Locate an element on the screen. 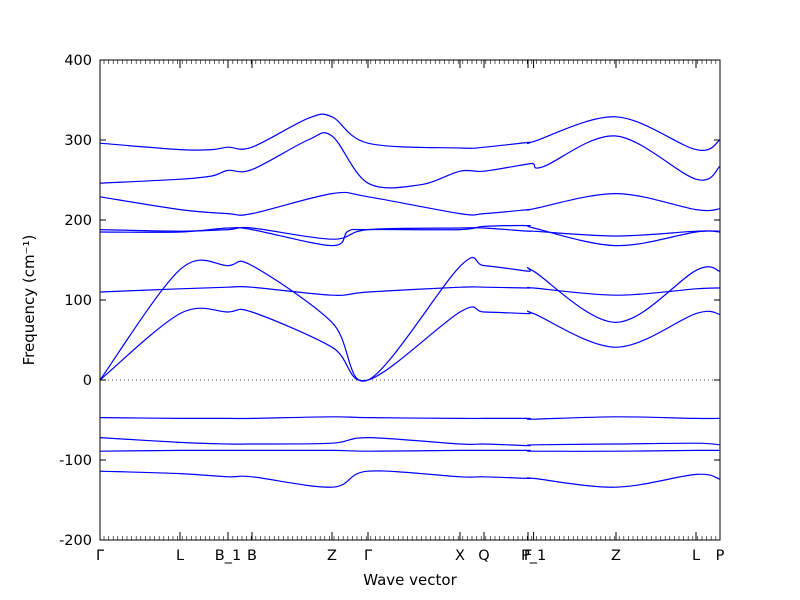 The height and width of the screenshot is (600, 800). x-tick-label: P_1 is located at coordinates (533, 556).